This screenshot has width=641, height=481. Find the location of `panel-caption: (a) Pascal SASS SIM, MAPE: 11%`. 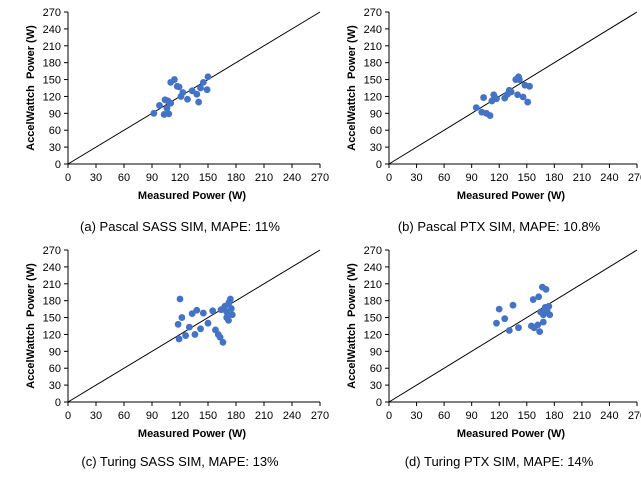

panel-caption: (a) Pascal SASS SIM, MAPE: 11% is located at coordinates (180, 226).